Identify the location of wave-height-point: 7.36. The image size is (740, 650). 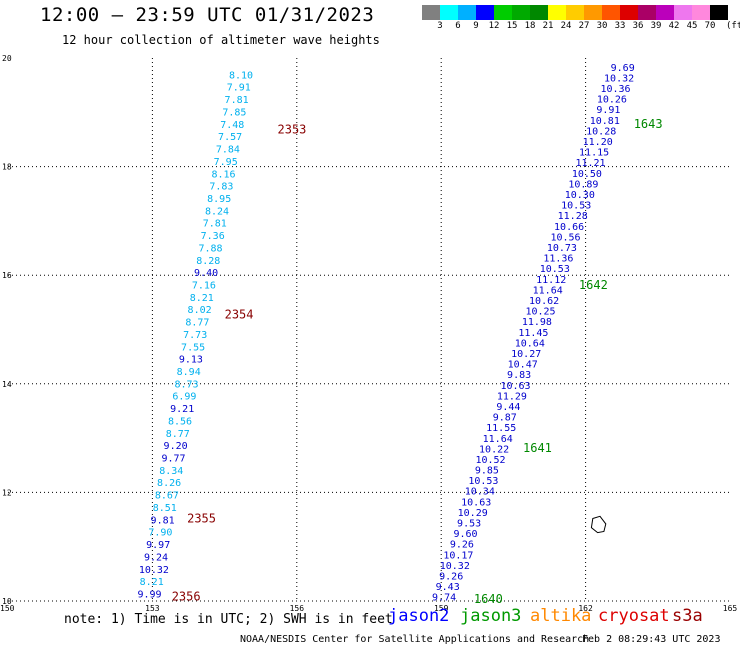
(213, 236).